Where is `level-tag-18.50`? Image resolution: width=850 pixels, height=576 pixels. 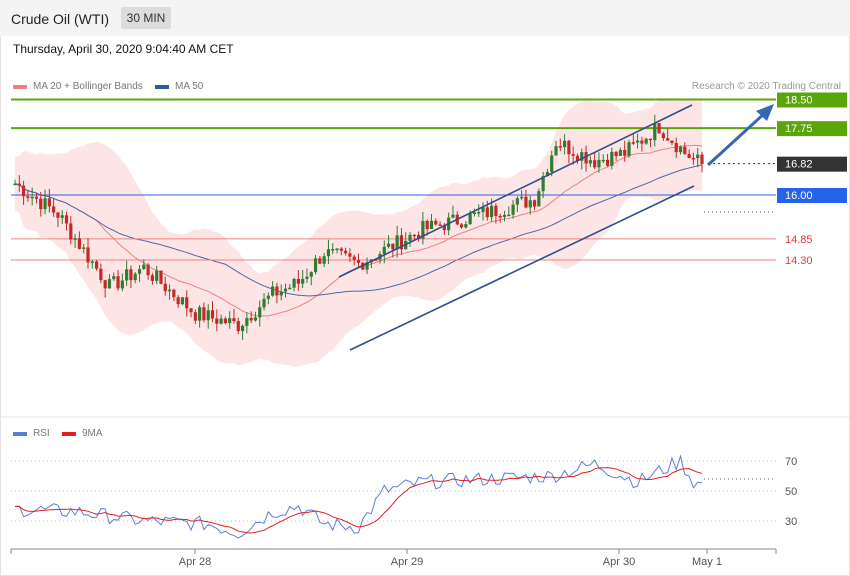 level-tag-18.50 is located at coordinates (812, 100).